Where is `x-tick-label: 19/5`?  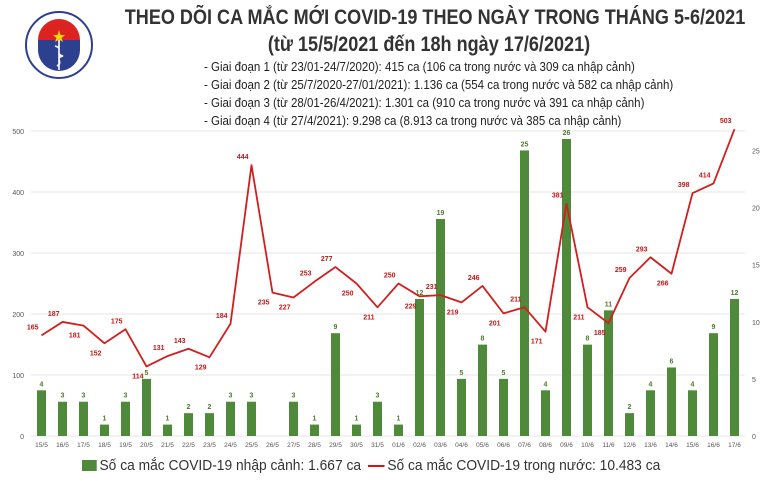 x-tick-label: 19/5 is located at coordinates (125, 445).